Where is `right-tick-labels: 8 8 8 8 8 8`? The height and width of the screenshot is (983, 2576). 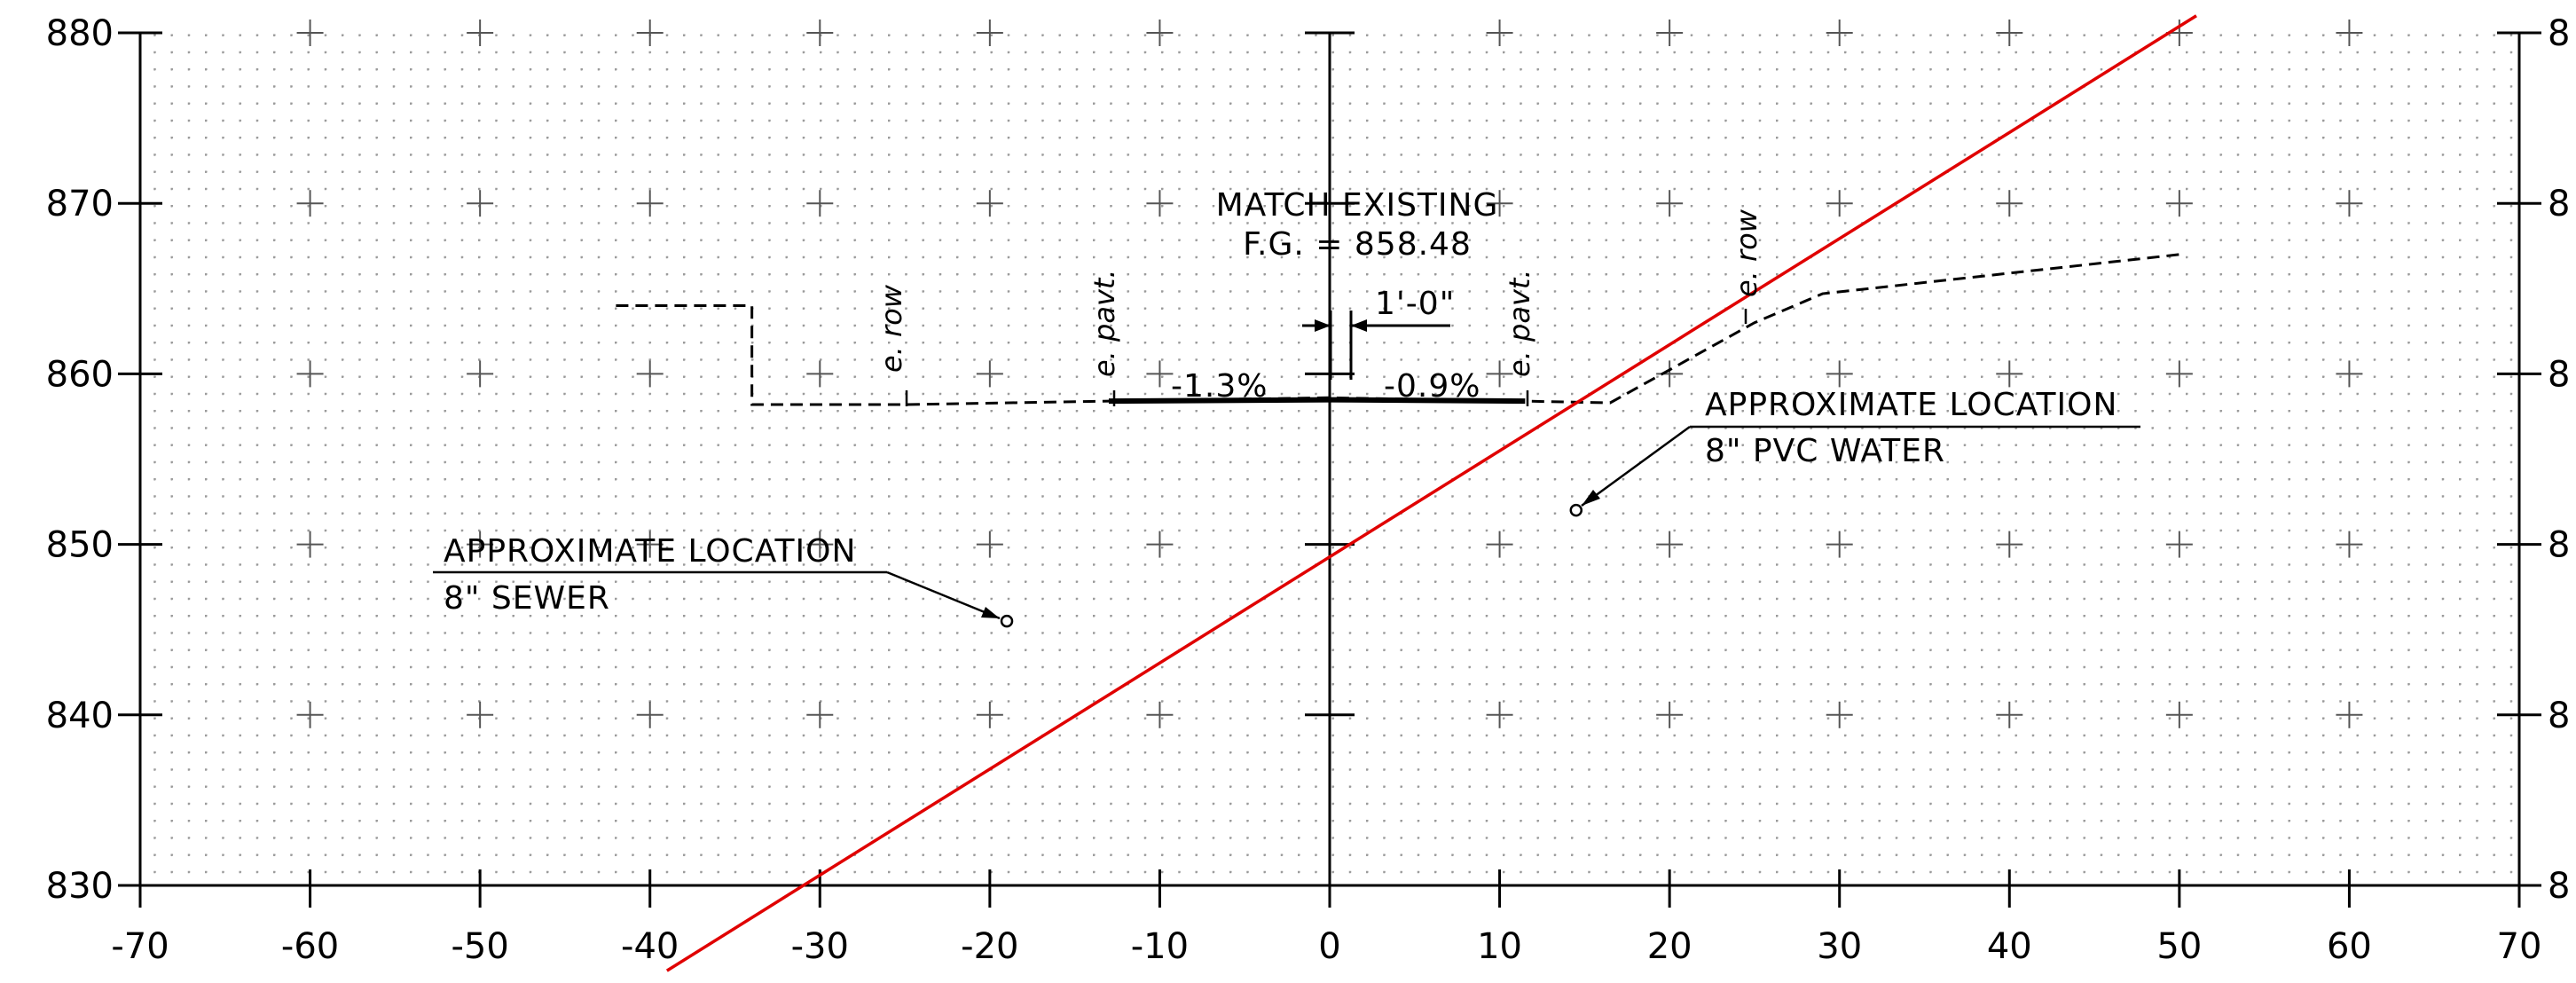
right-tick-labels: 8 8 8 8 8 8 is located at coordinates (2559, 460).